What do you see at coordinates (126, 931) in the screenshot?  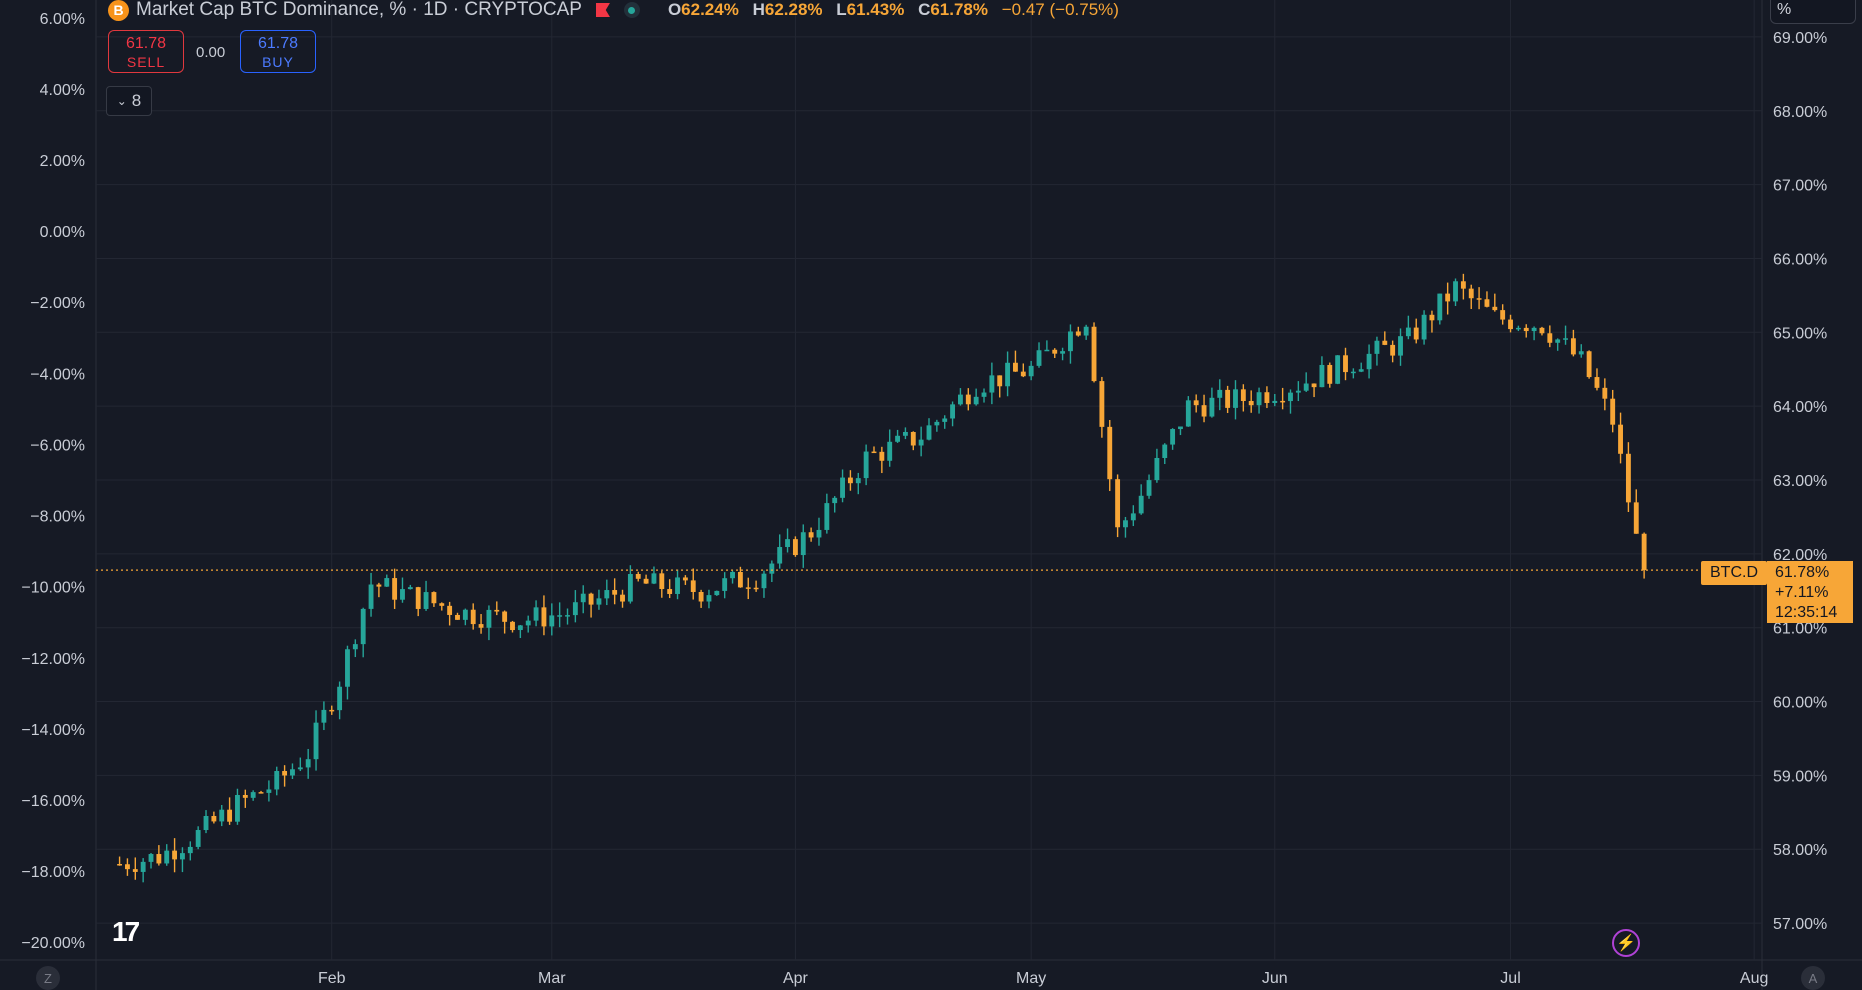 I see `tradingview-logo-icon: 17` at bounding box center [126, 931].